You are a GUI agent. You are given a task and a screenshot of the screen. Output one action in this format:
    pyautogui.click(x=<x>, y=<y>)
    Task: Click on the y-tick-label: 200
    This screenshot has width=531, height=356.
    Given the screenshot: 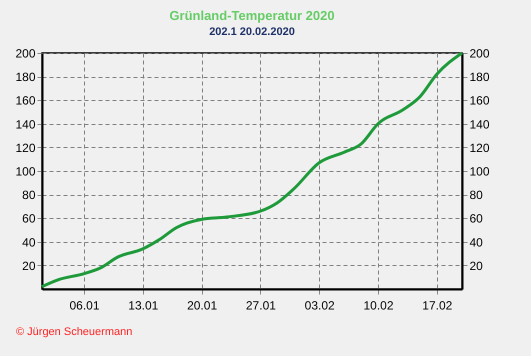 What is the action you would take?
    pyautogui.click(x=25, y=53)
    